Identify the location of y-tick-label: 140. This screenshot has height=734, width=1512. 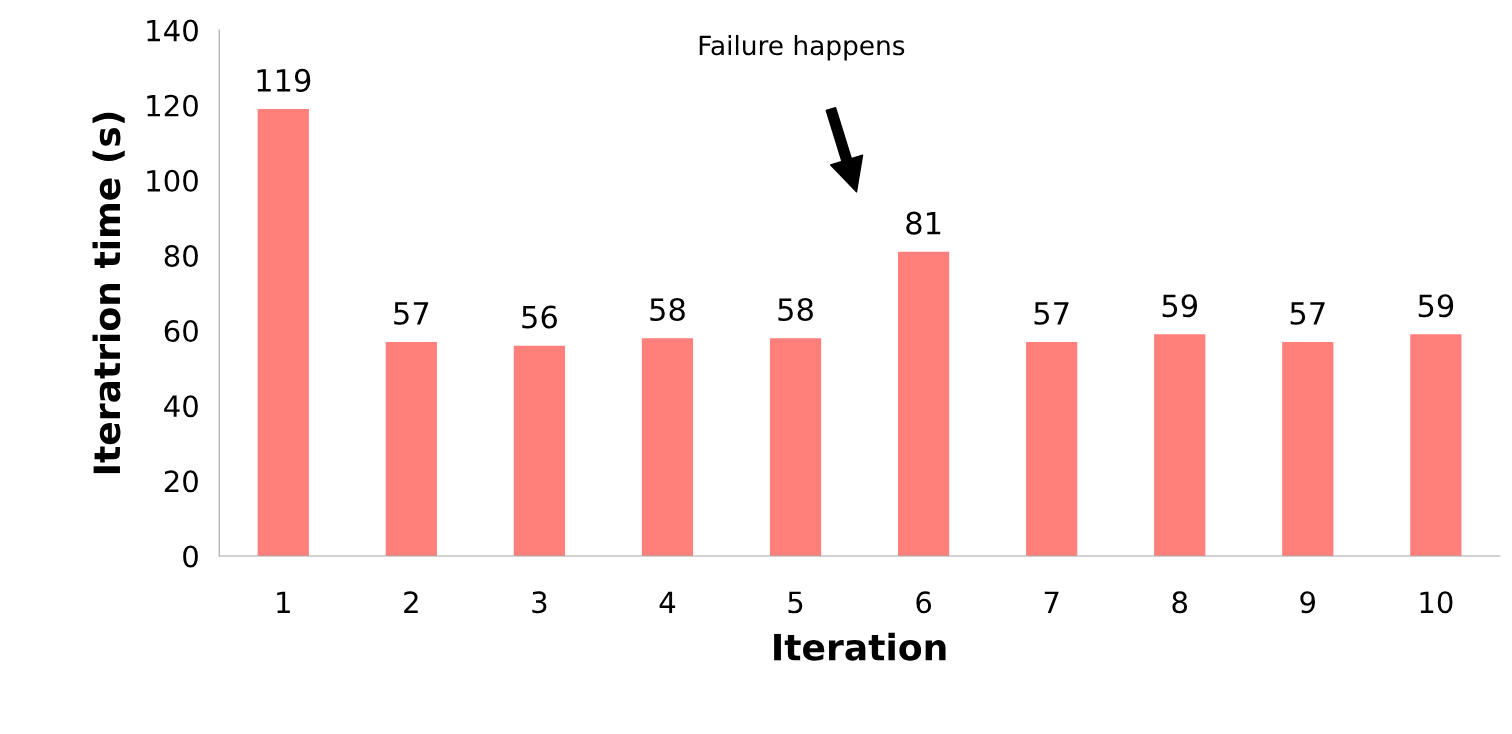
(172, 30).